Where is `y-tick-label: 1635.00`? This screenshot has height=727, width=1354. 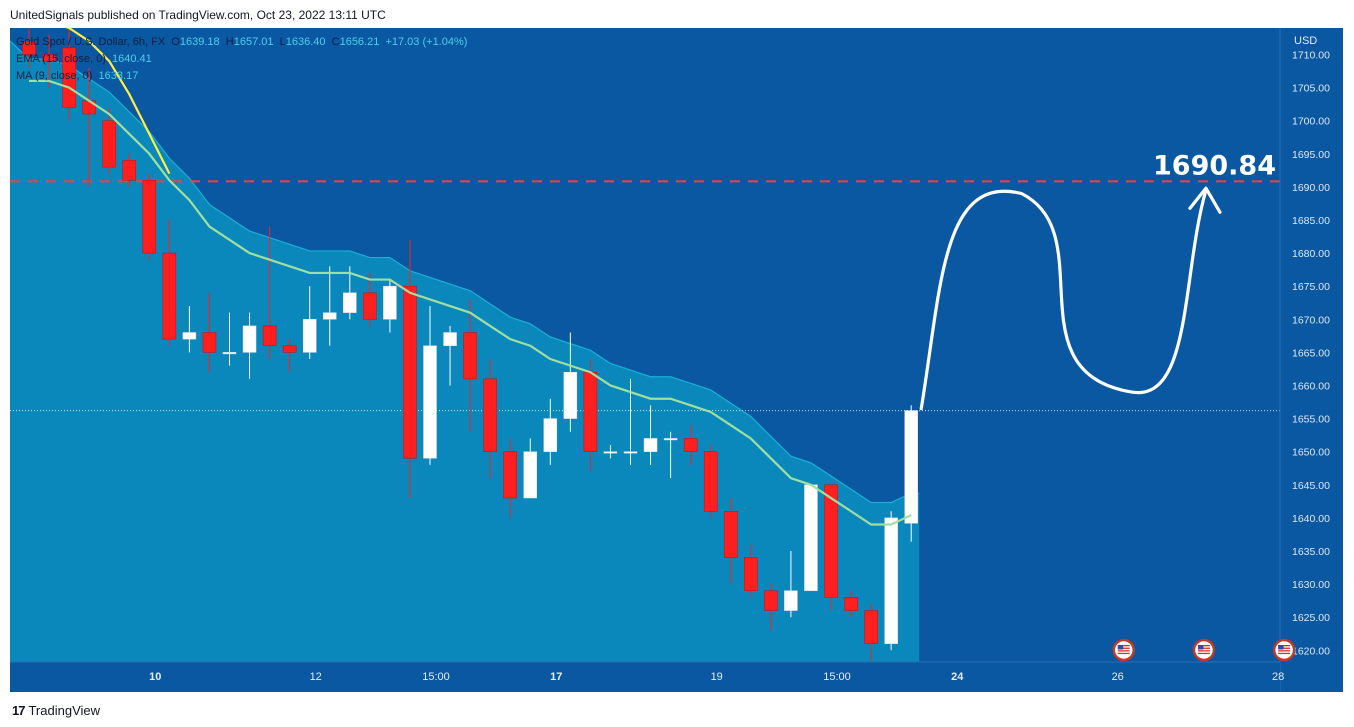 y-tick-label: 1635.00 is located at coordinates (1311, 552).